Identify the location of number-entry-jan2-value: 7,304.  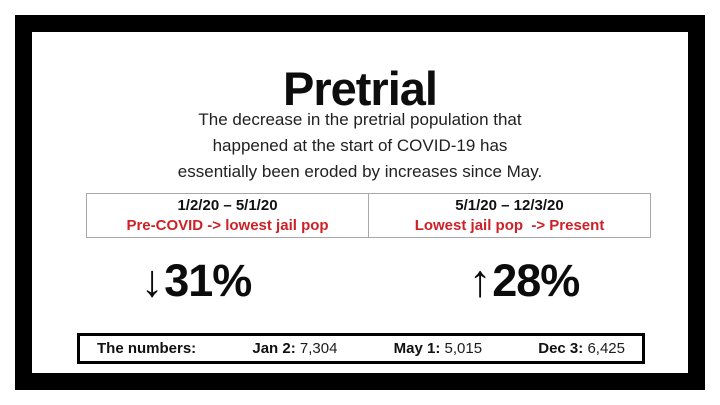
(318, 348).